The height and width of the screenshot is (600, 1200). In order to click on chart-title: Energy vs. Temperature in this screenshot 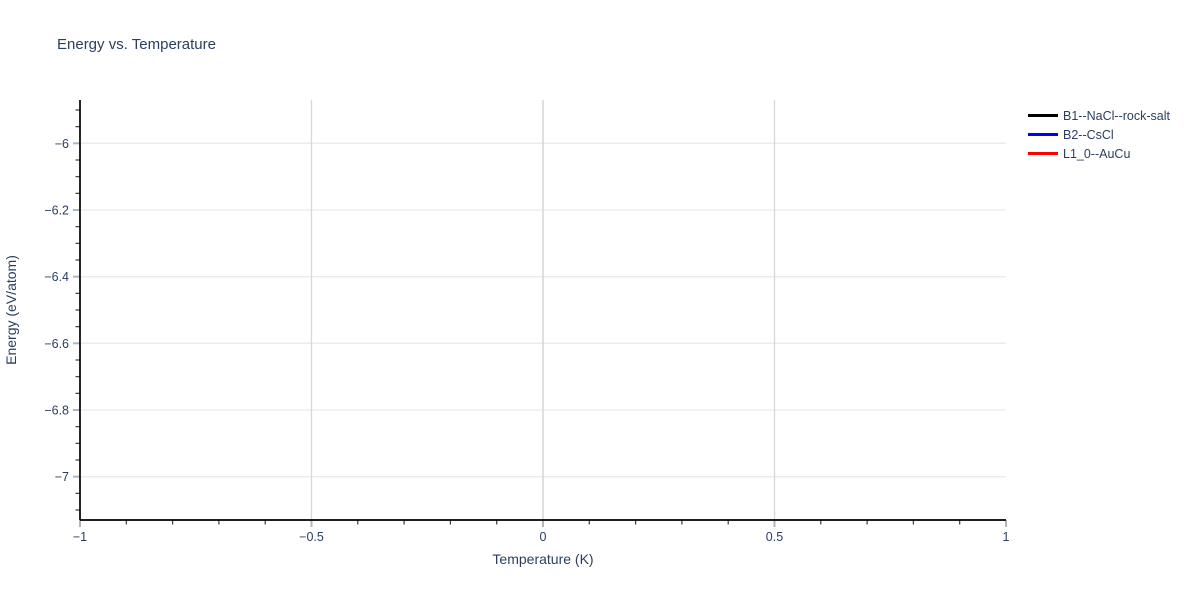, I will do `click(136, 44)`.